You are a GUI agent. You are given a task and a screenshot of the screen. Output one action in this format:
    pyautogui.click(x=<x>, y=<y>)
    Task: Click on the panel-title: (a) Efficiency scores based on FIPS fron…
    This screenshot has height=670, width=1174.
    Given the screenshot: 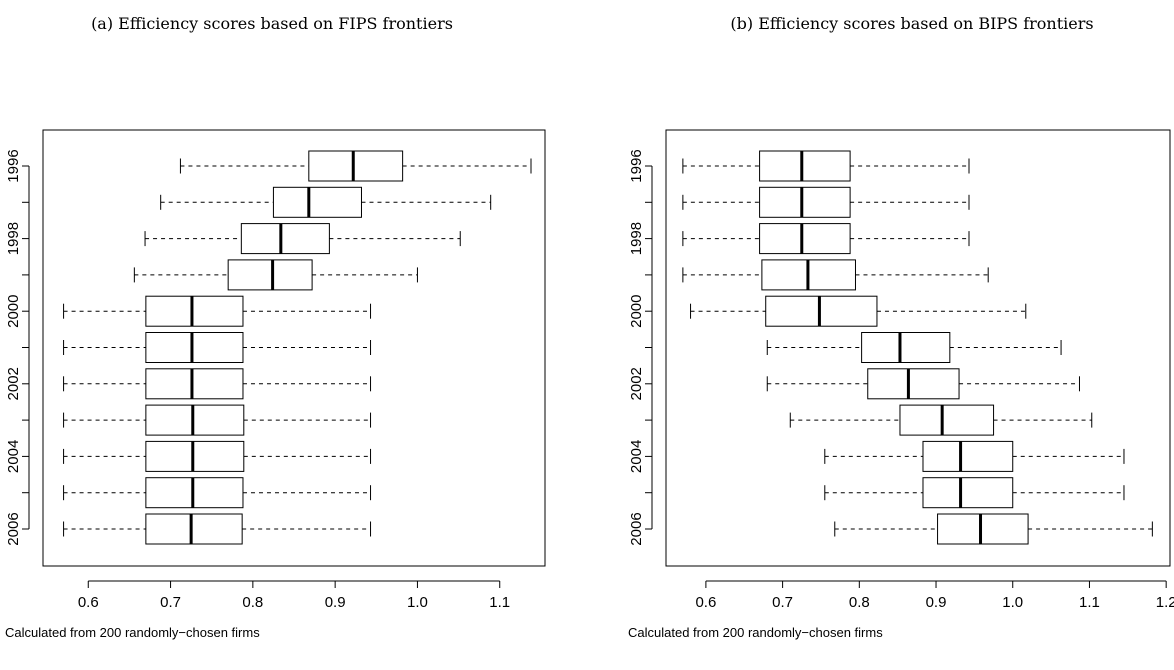 What is the action you would take?
    pyautogui.click(x=272, y=23)
    